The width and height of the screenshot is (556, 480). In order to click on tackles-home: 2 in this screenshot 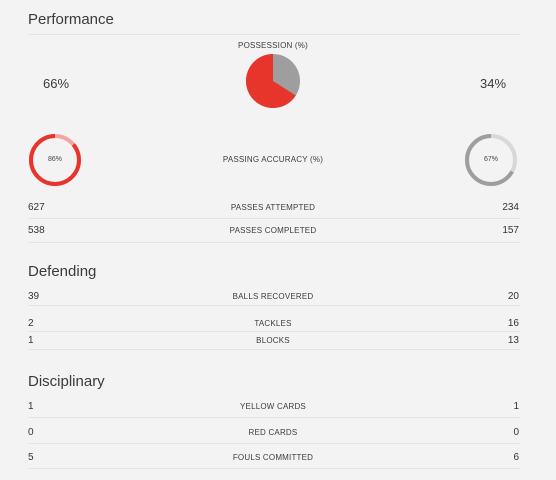, I will do `click(31, 323)`.